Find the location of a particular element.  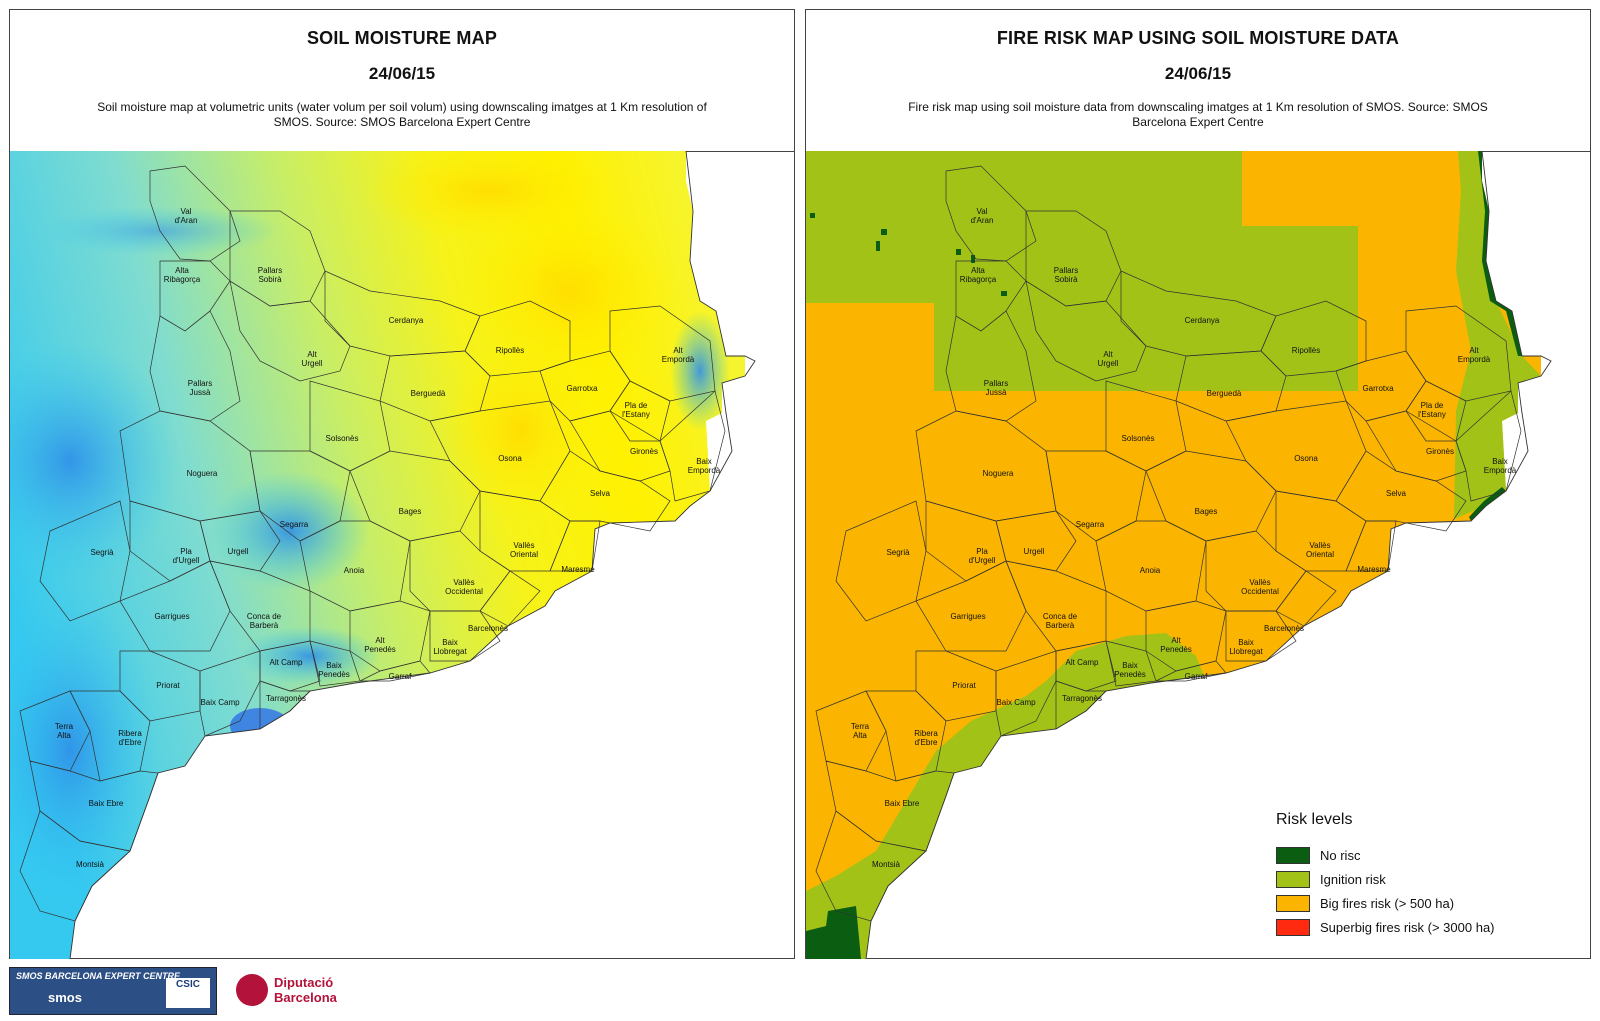

comarca-label: Conca de Barberà is located at coordinates (1060, 621).